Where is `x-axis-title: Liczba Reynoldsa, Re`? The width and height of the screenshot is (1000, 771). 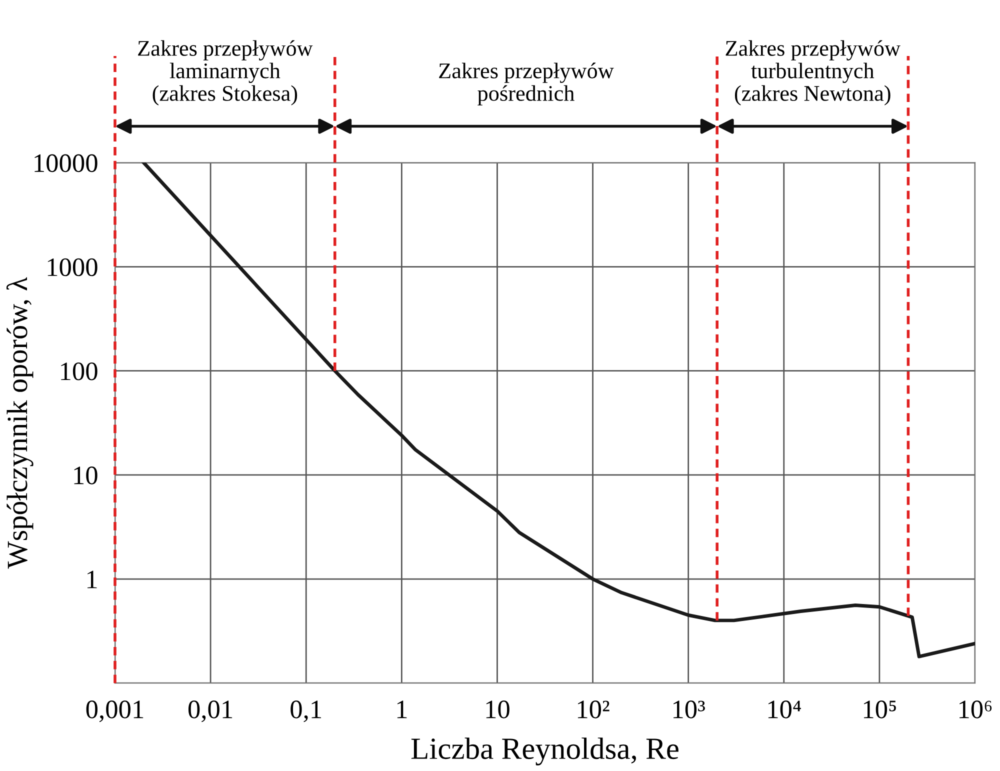
x-axis-title: Liczba Reynoldsa, Re is located at coordinates (544, 752).